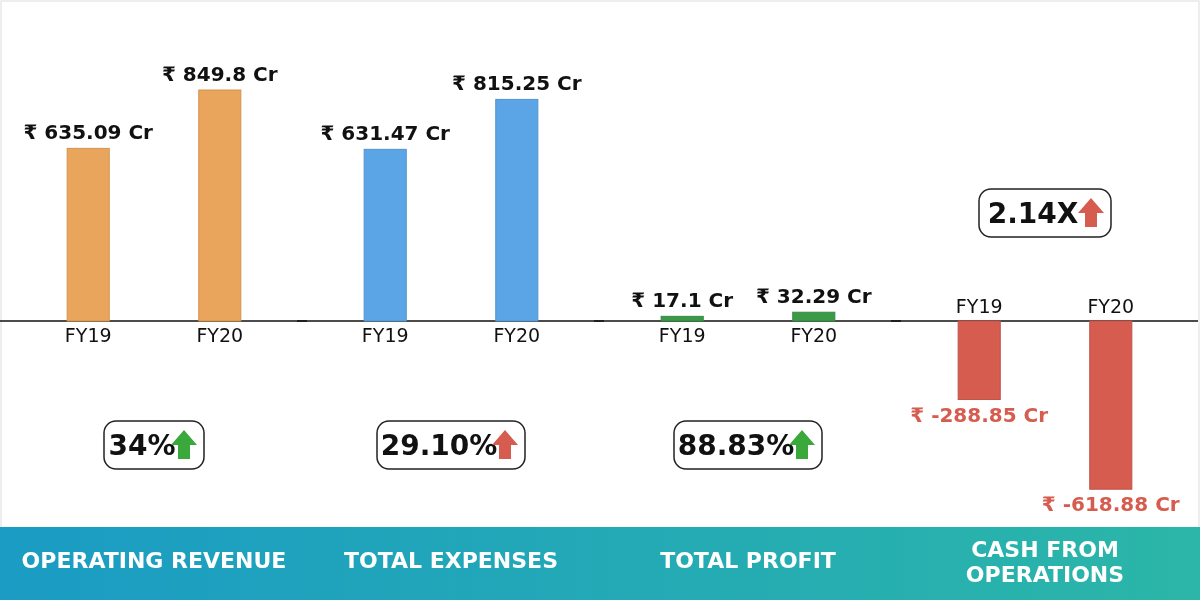 The height and width of the screenshot is (600, 1200). What do you see at coordinates (813, 296) in the screenshot?
I see `data-label: ₹ 32.29 Cr` at bounding box center [813, 296].